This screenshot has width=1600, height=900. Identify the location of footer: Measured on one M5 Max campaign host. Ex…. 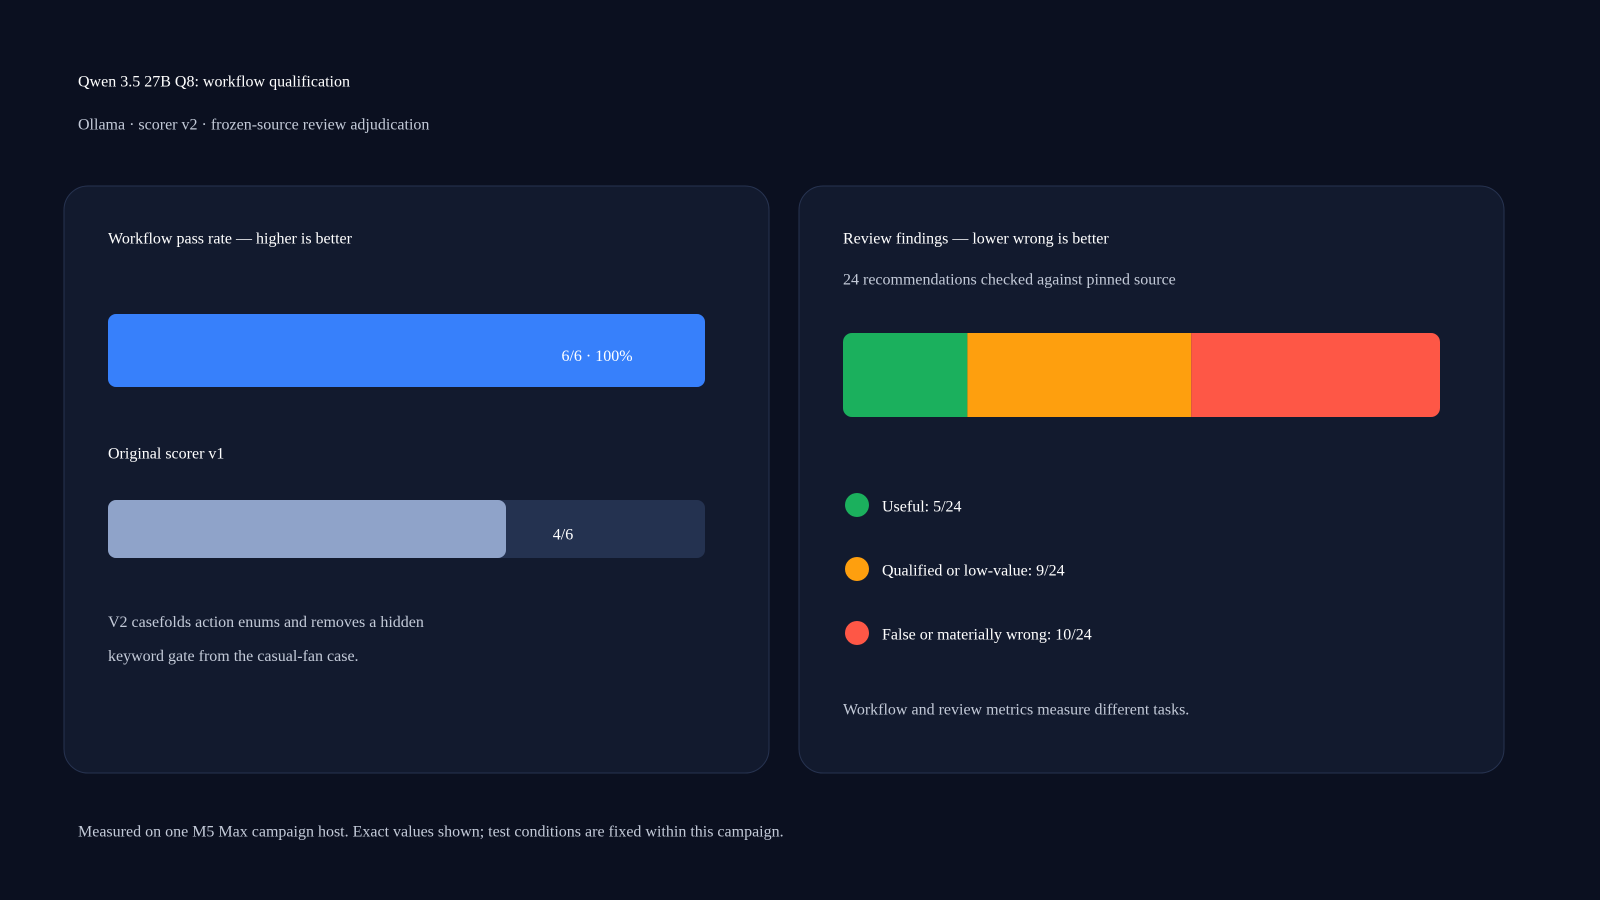
(431, 832).